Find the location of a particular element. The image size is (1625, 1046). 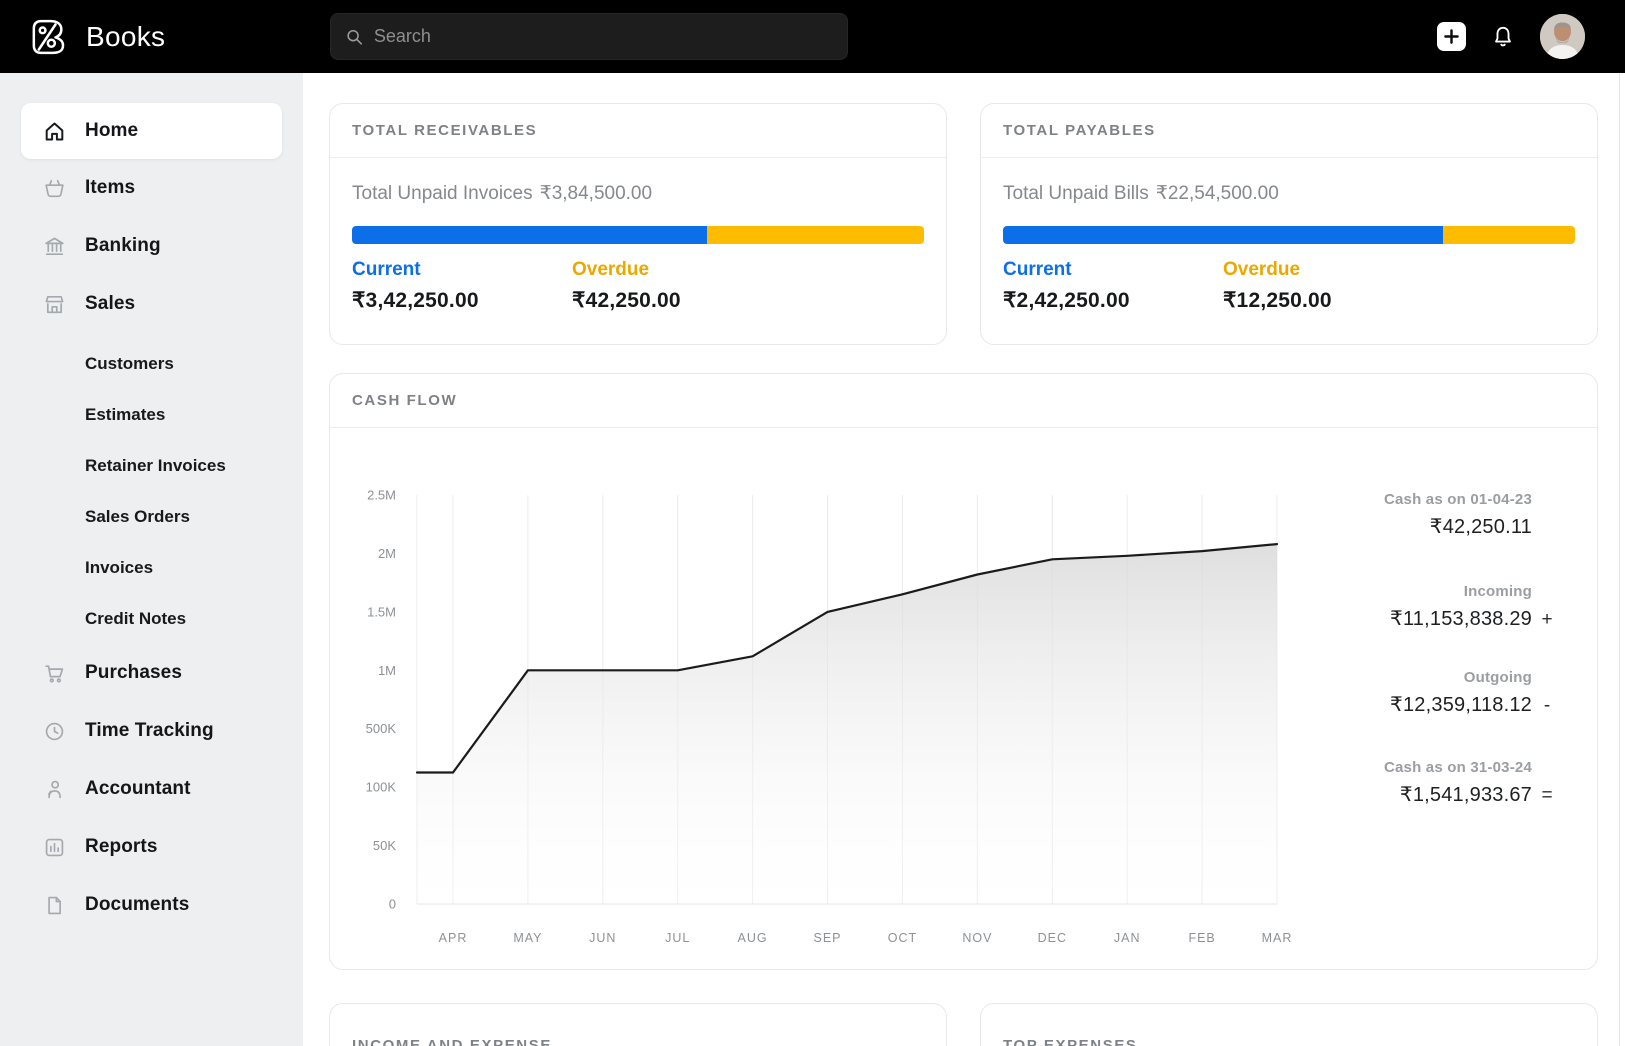

receivables-overdue-segment is located at coordinates (815, 235).